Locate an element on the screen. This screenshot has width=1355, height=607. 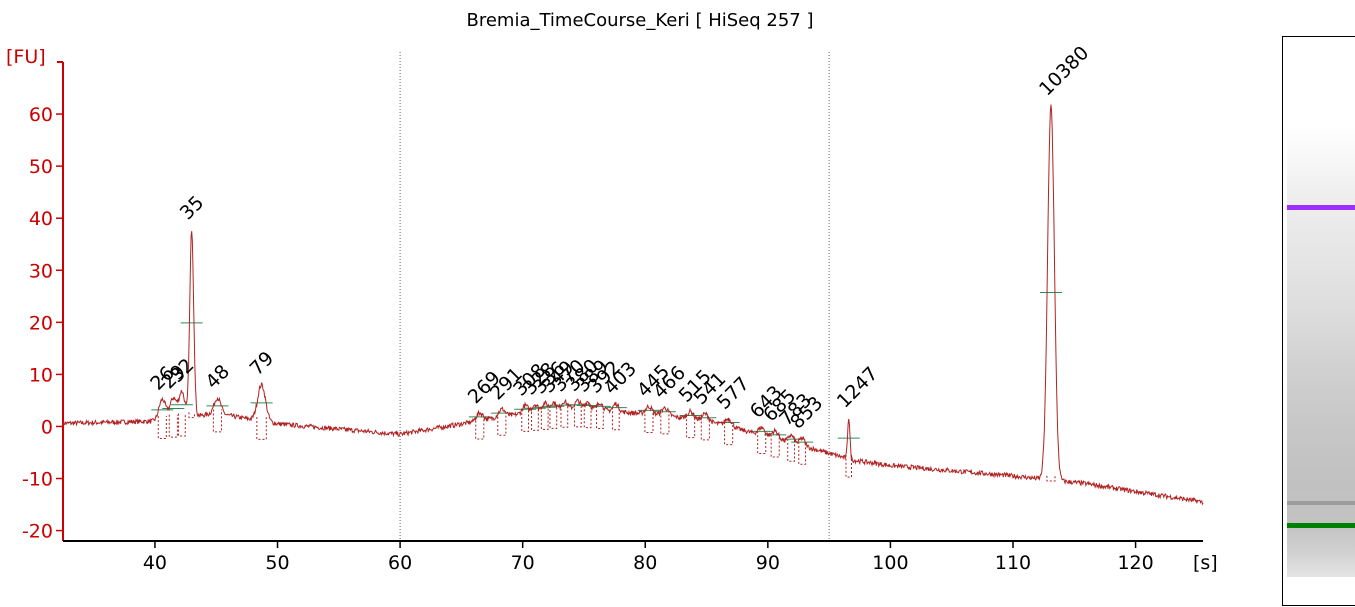
peak-label: 35 is located at coordinates (192, 208).